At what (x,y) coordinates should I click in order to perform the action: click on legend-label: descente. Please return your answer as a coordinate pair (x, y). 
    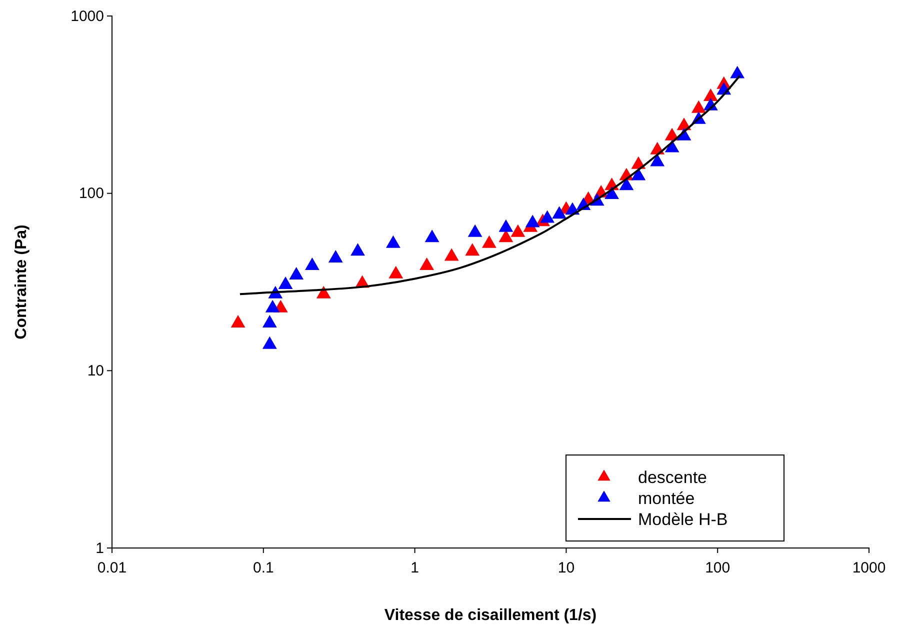
    Looking at the image, I should click on (672, 477).